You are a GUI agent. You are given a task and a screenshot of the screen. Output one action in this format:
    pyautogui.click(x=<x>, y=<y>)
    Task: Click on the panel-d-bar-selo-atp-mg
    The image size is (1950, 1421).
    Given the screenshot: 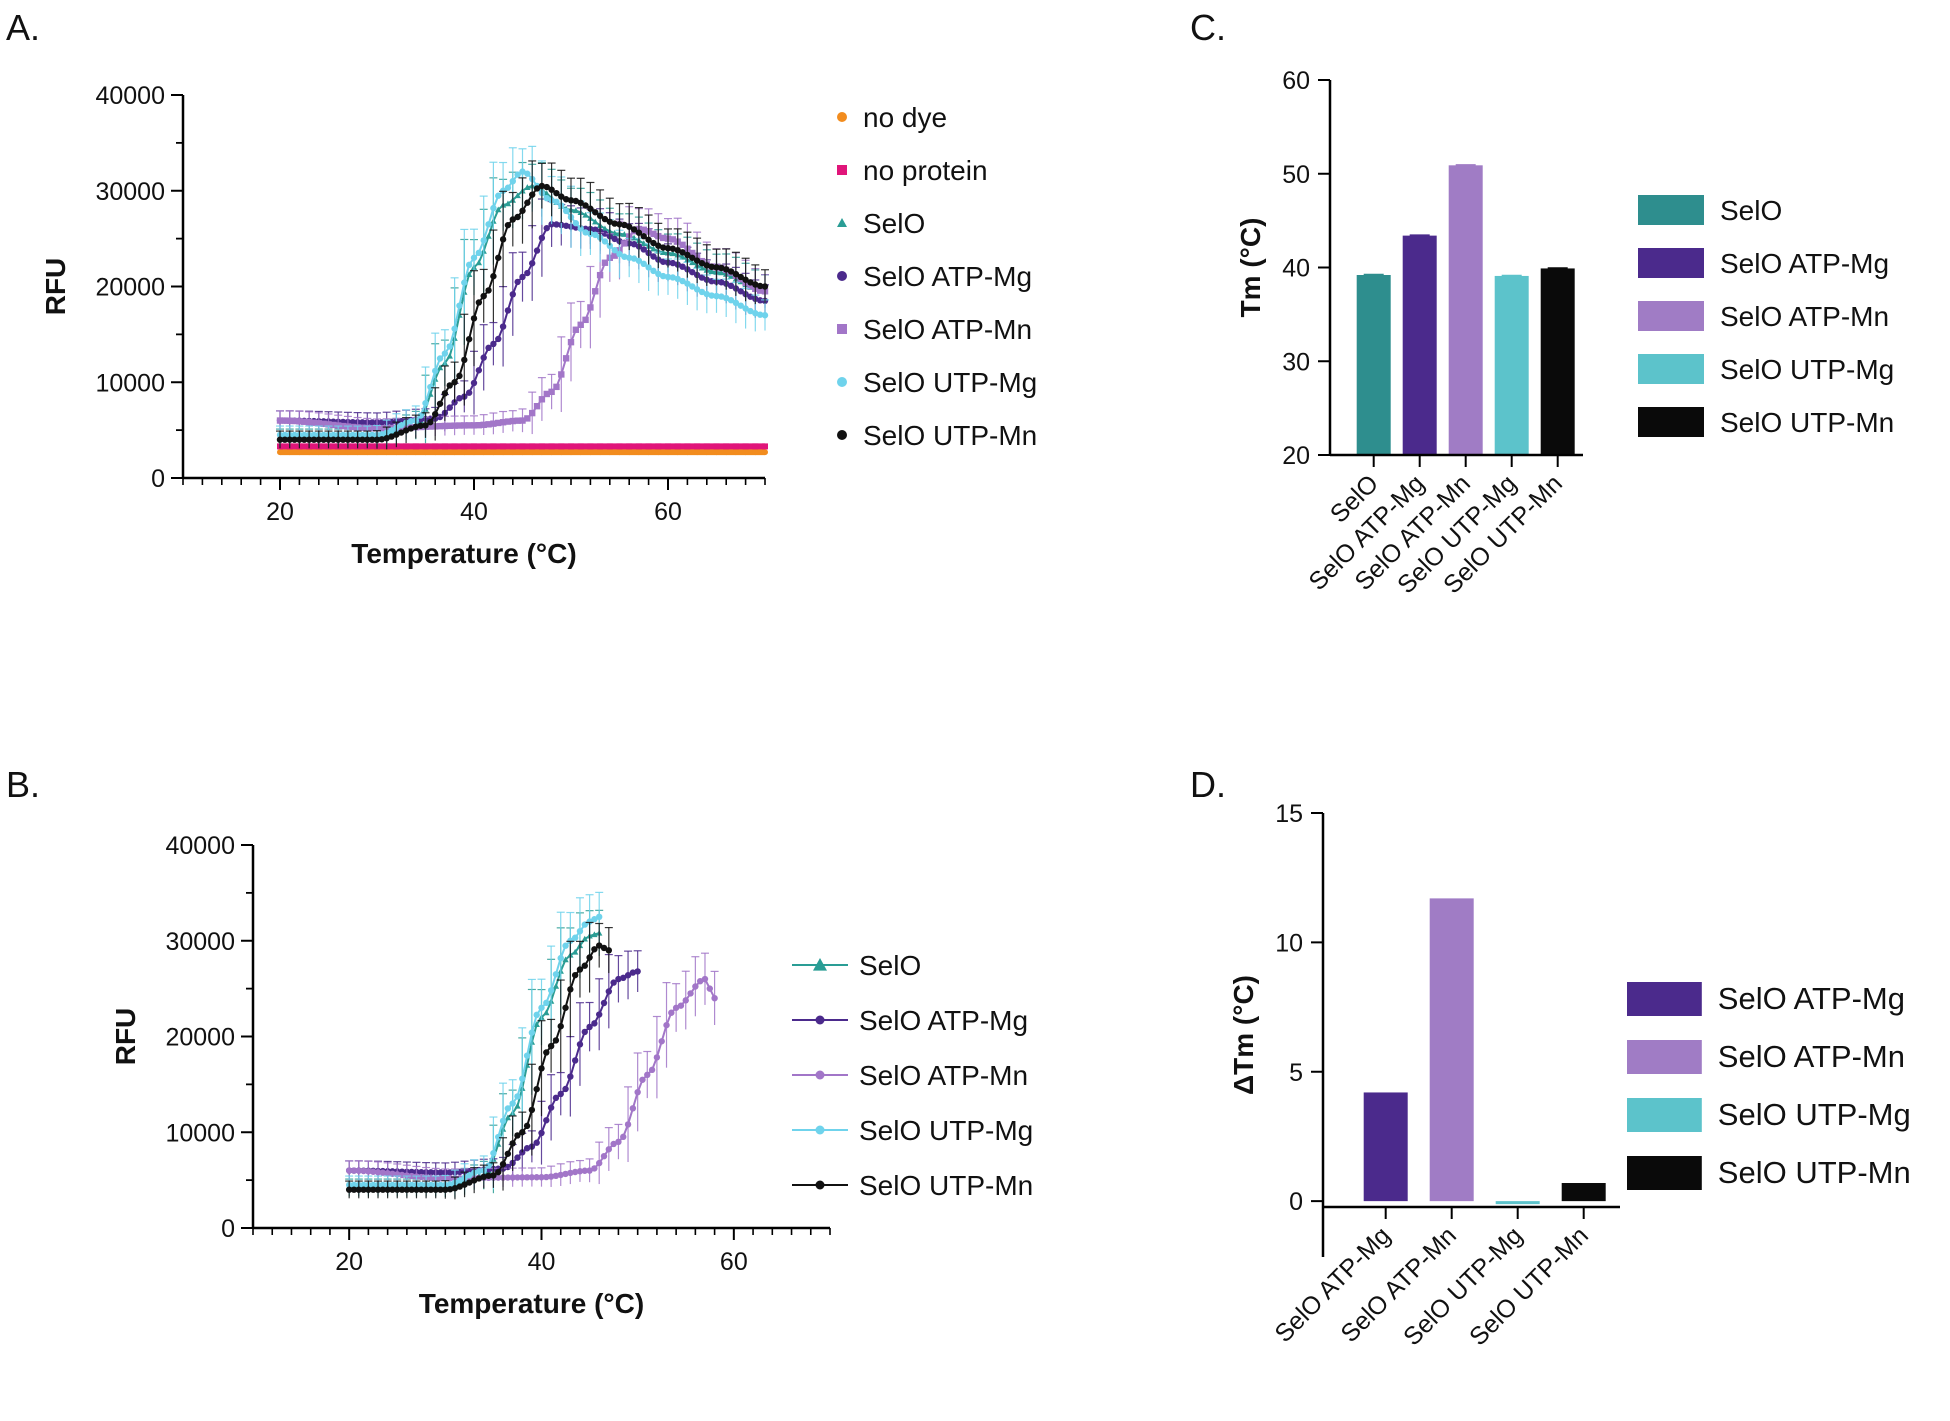 What is the action you would take?
    pyautogui.click(x=1385, y=1147)
    